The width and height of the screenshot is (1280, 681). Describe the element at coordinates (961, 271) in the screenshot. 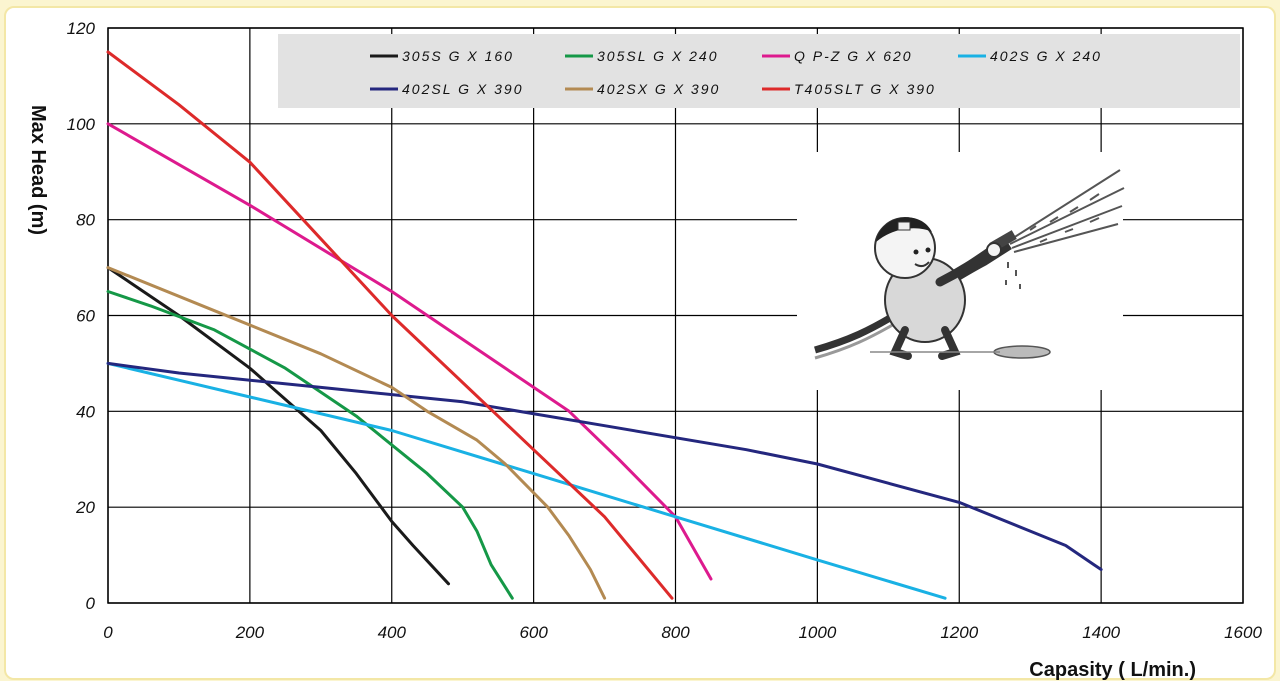

I see `cartoon-worker-with-hose` at that location.